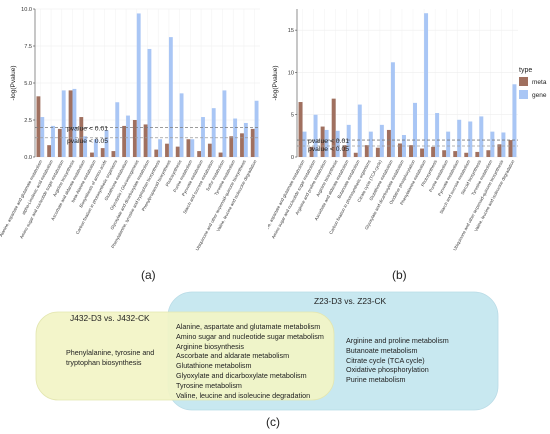 The image size is (550, 434). What do you see at coordinates (523, 81) in the screenshot?
I see `legend-swatch-meta` at bounding box center [523, 81].